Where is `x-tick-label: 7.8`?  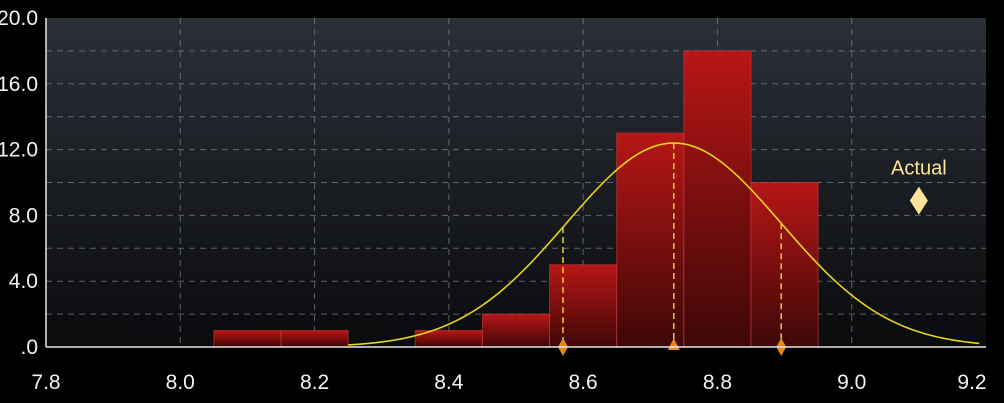
x-tick-label: 7.8 is located at coordinates (45, 382).